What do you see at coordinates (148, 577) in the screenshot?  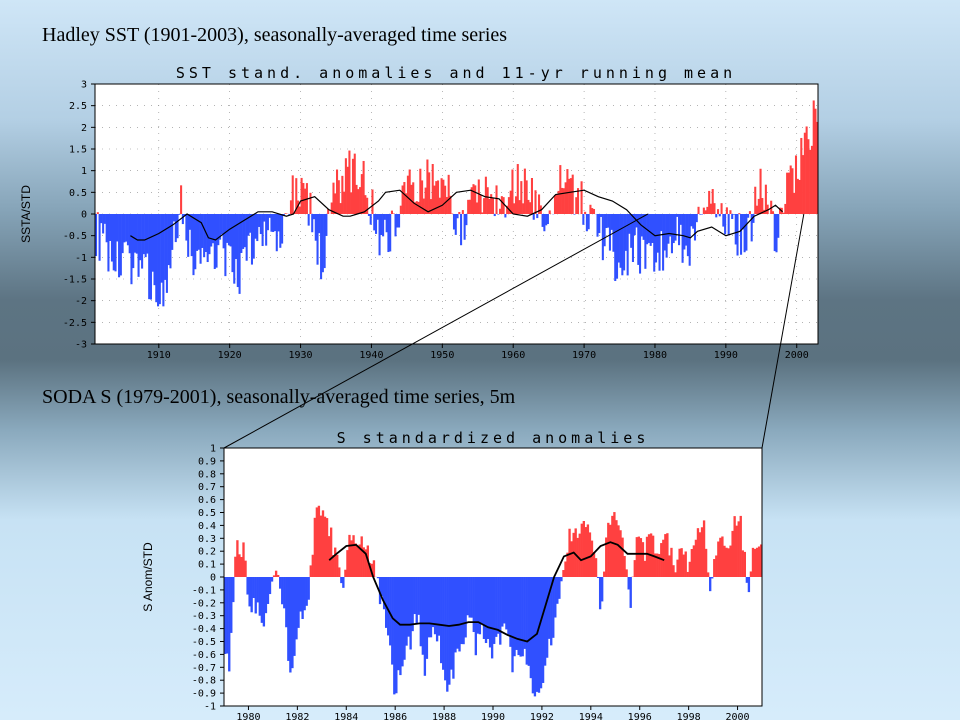 I see `y-axis-label: S Anom/STD` at bounding box center [148, 577].